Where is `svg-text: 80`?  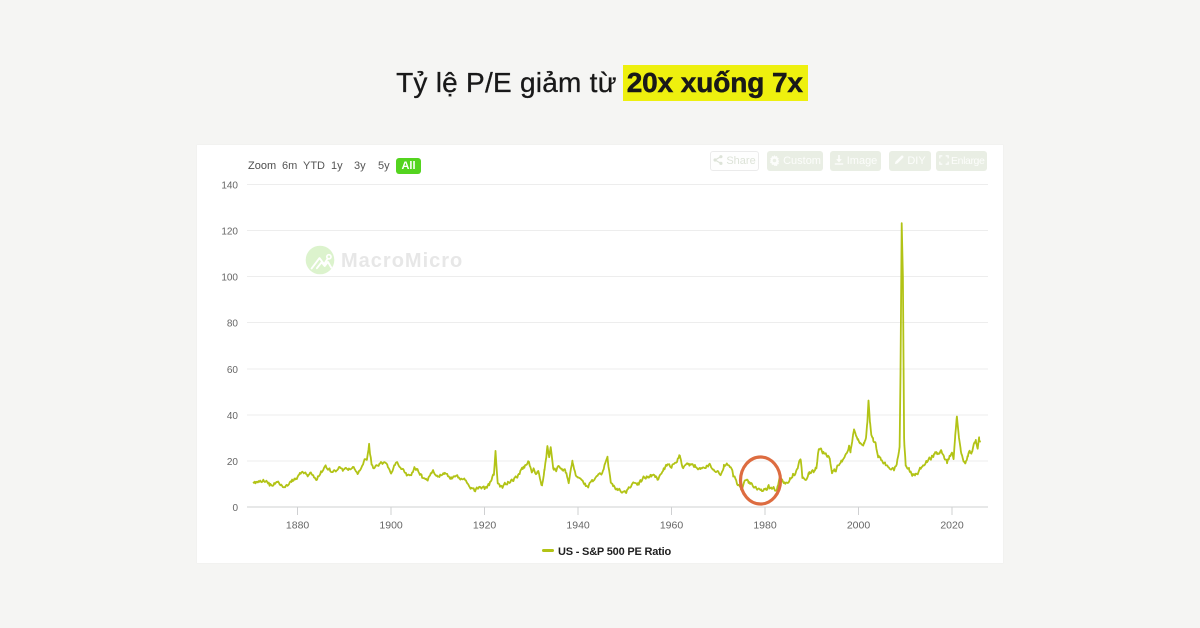
svg-text: 80 is located at coordinates (233, 324).